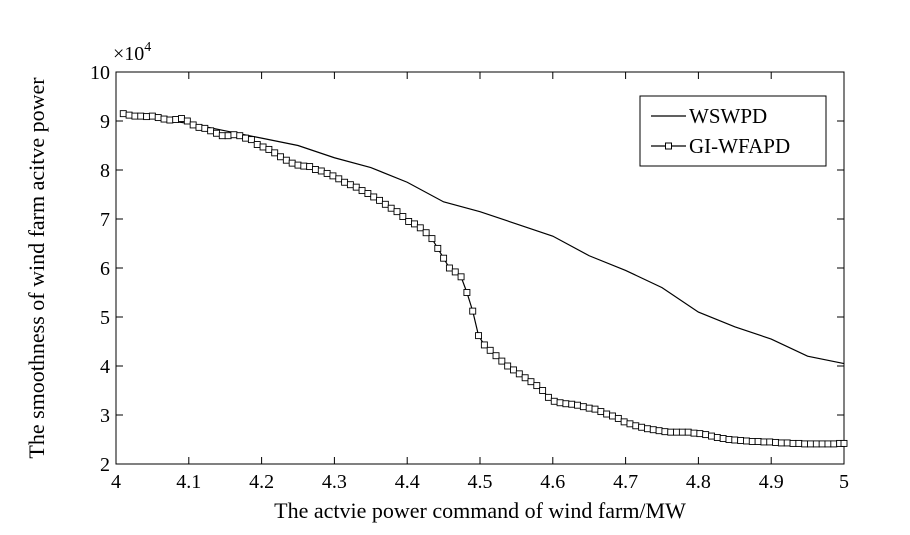 The image size is (910, 535). What do you see at coordinates (261, 482) in the screenshot?
I see `x-tick-label: 4.2` at bounding box center [261, 482].